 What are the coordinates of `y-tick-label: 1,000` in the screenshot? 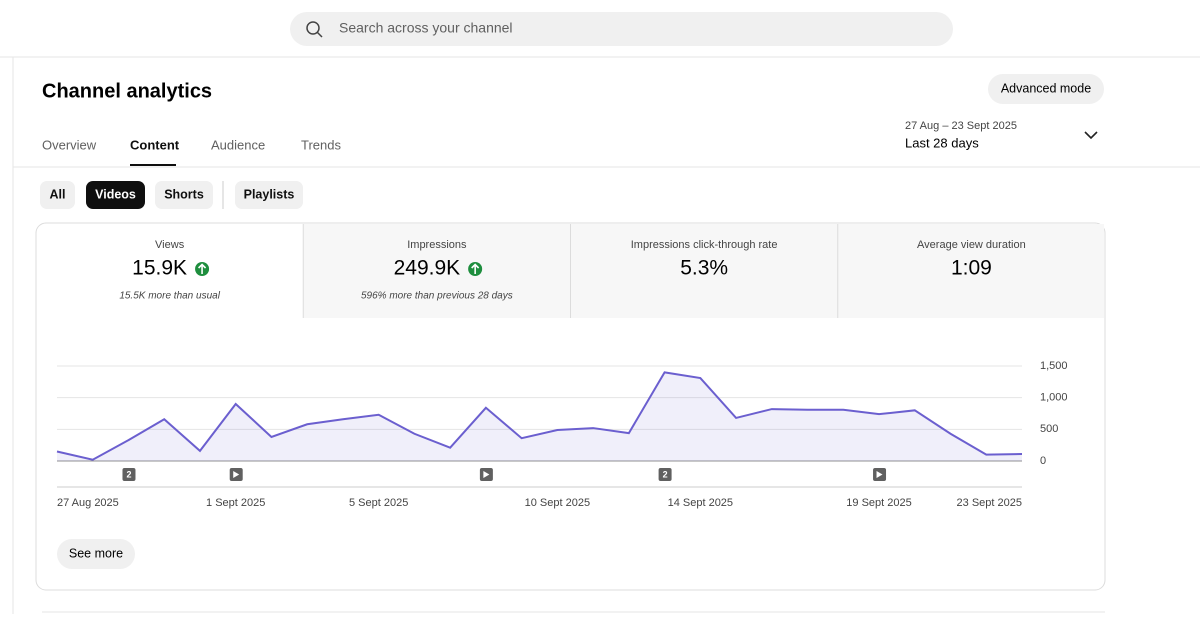 It's located at (1054, 398).